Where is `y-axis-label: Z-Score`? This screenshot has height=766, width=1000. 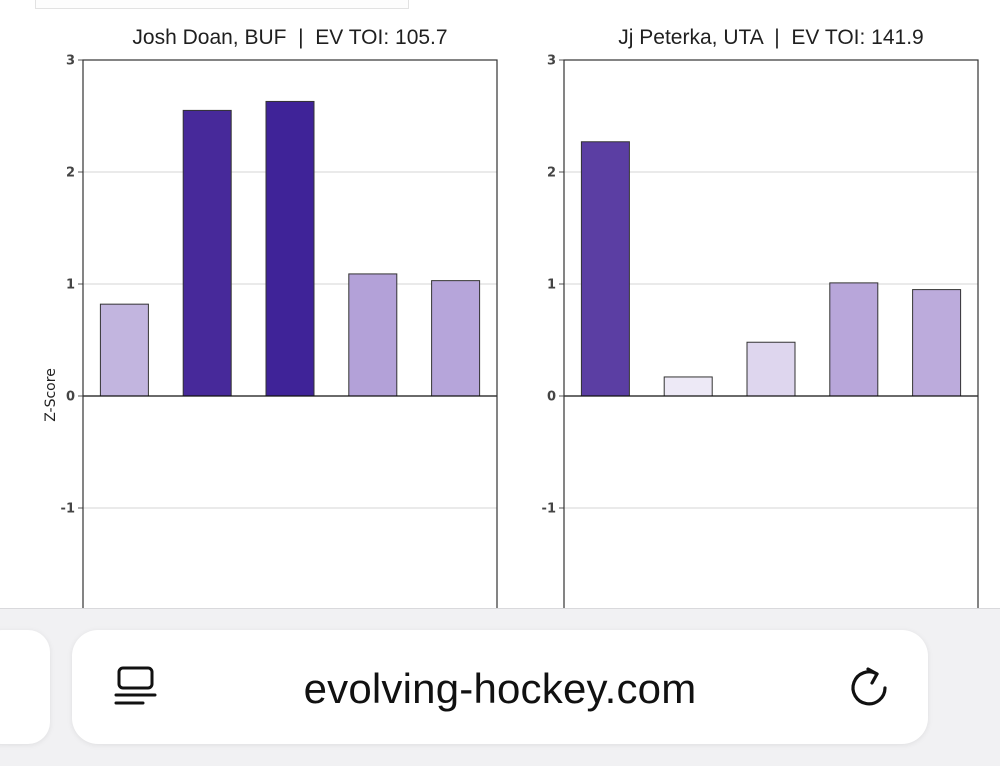
y-axis-label: Z-Score is located at coordinates (51, 395).